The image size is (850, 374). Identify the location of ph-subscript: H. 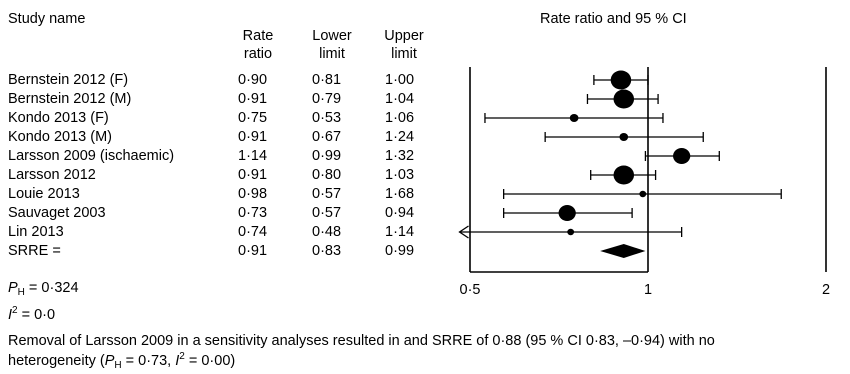
(21, 292).